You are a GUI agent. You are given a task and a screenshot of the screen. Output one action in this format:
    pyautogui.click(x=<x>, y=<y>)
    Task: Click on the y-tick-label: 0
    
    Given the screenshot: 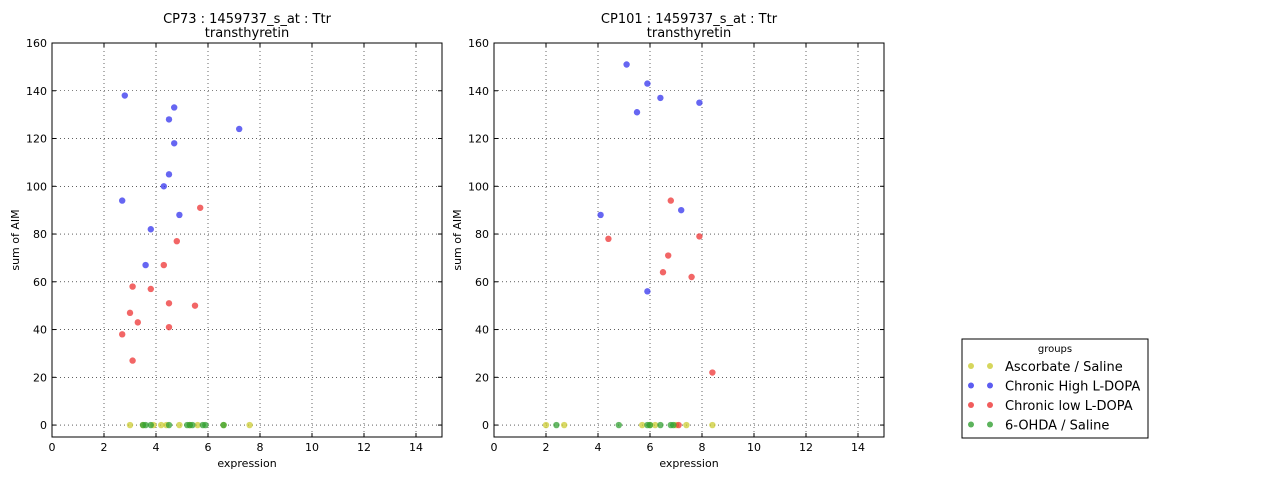 What is the action you would take?
    pyautogui.click(x=485, y=425)
    